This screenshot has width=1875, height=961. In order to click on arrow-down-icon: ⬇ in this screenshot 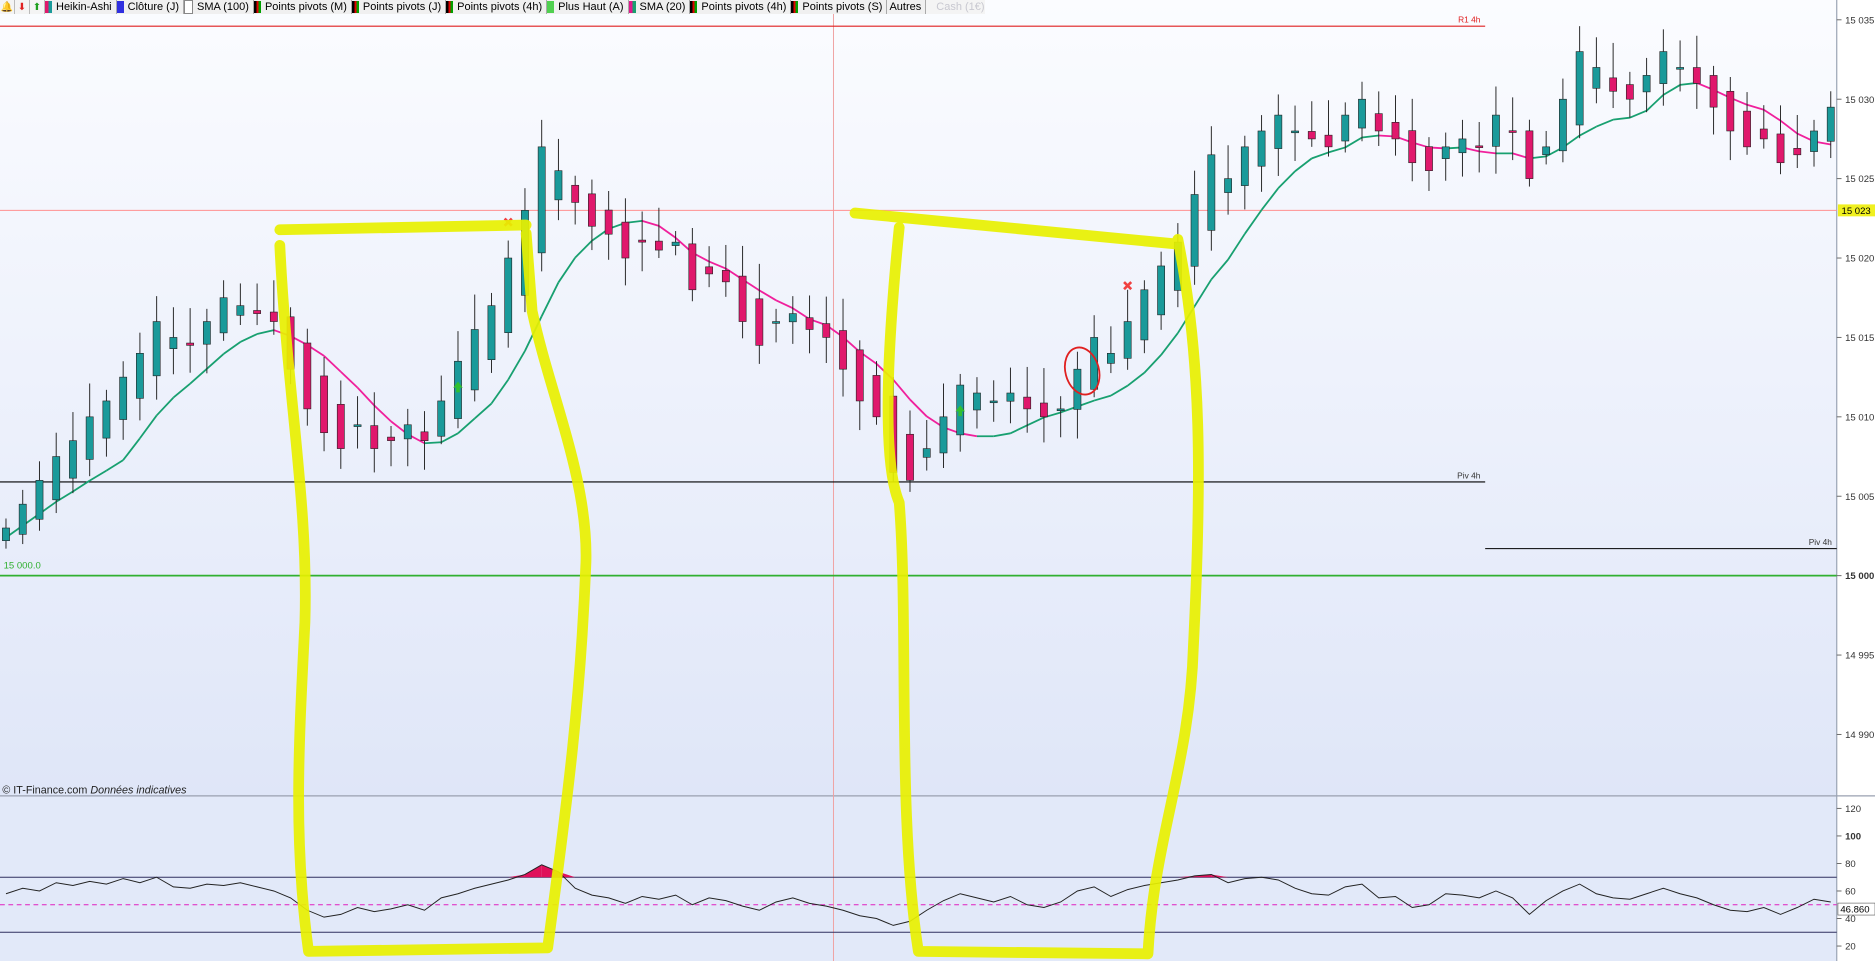, I will do `click(22, 7)`.